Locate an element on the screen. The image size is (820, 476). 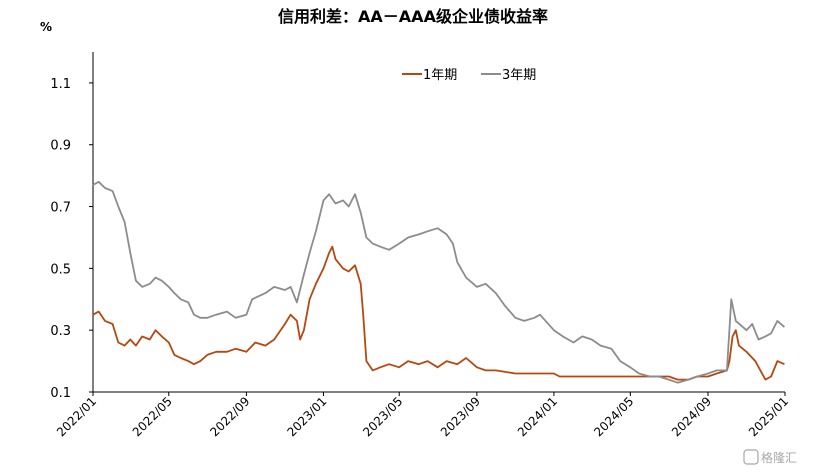
x-tick-label: 2023/05 is located at coordinates (382, 416).